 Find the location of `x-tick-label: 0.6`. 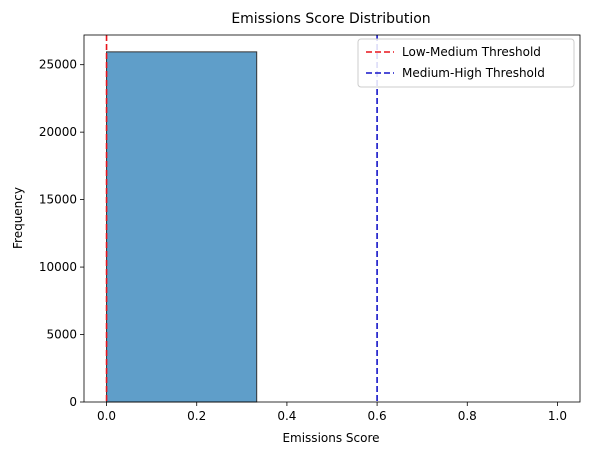

x-tick-label: 0.6 is located at coordinates (377, 416).